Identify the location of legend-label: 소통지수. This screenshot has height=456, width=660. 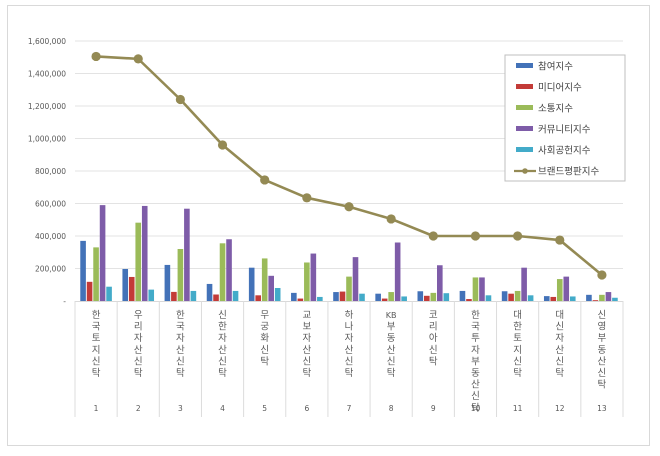
(555, 109).